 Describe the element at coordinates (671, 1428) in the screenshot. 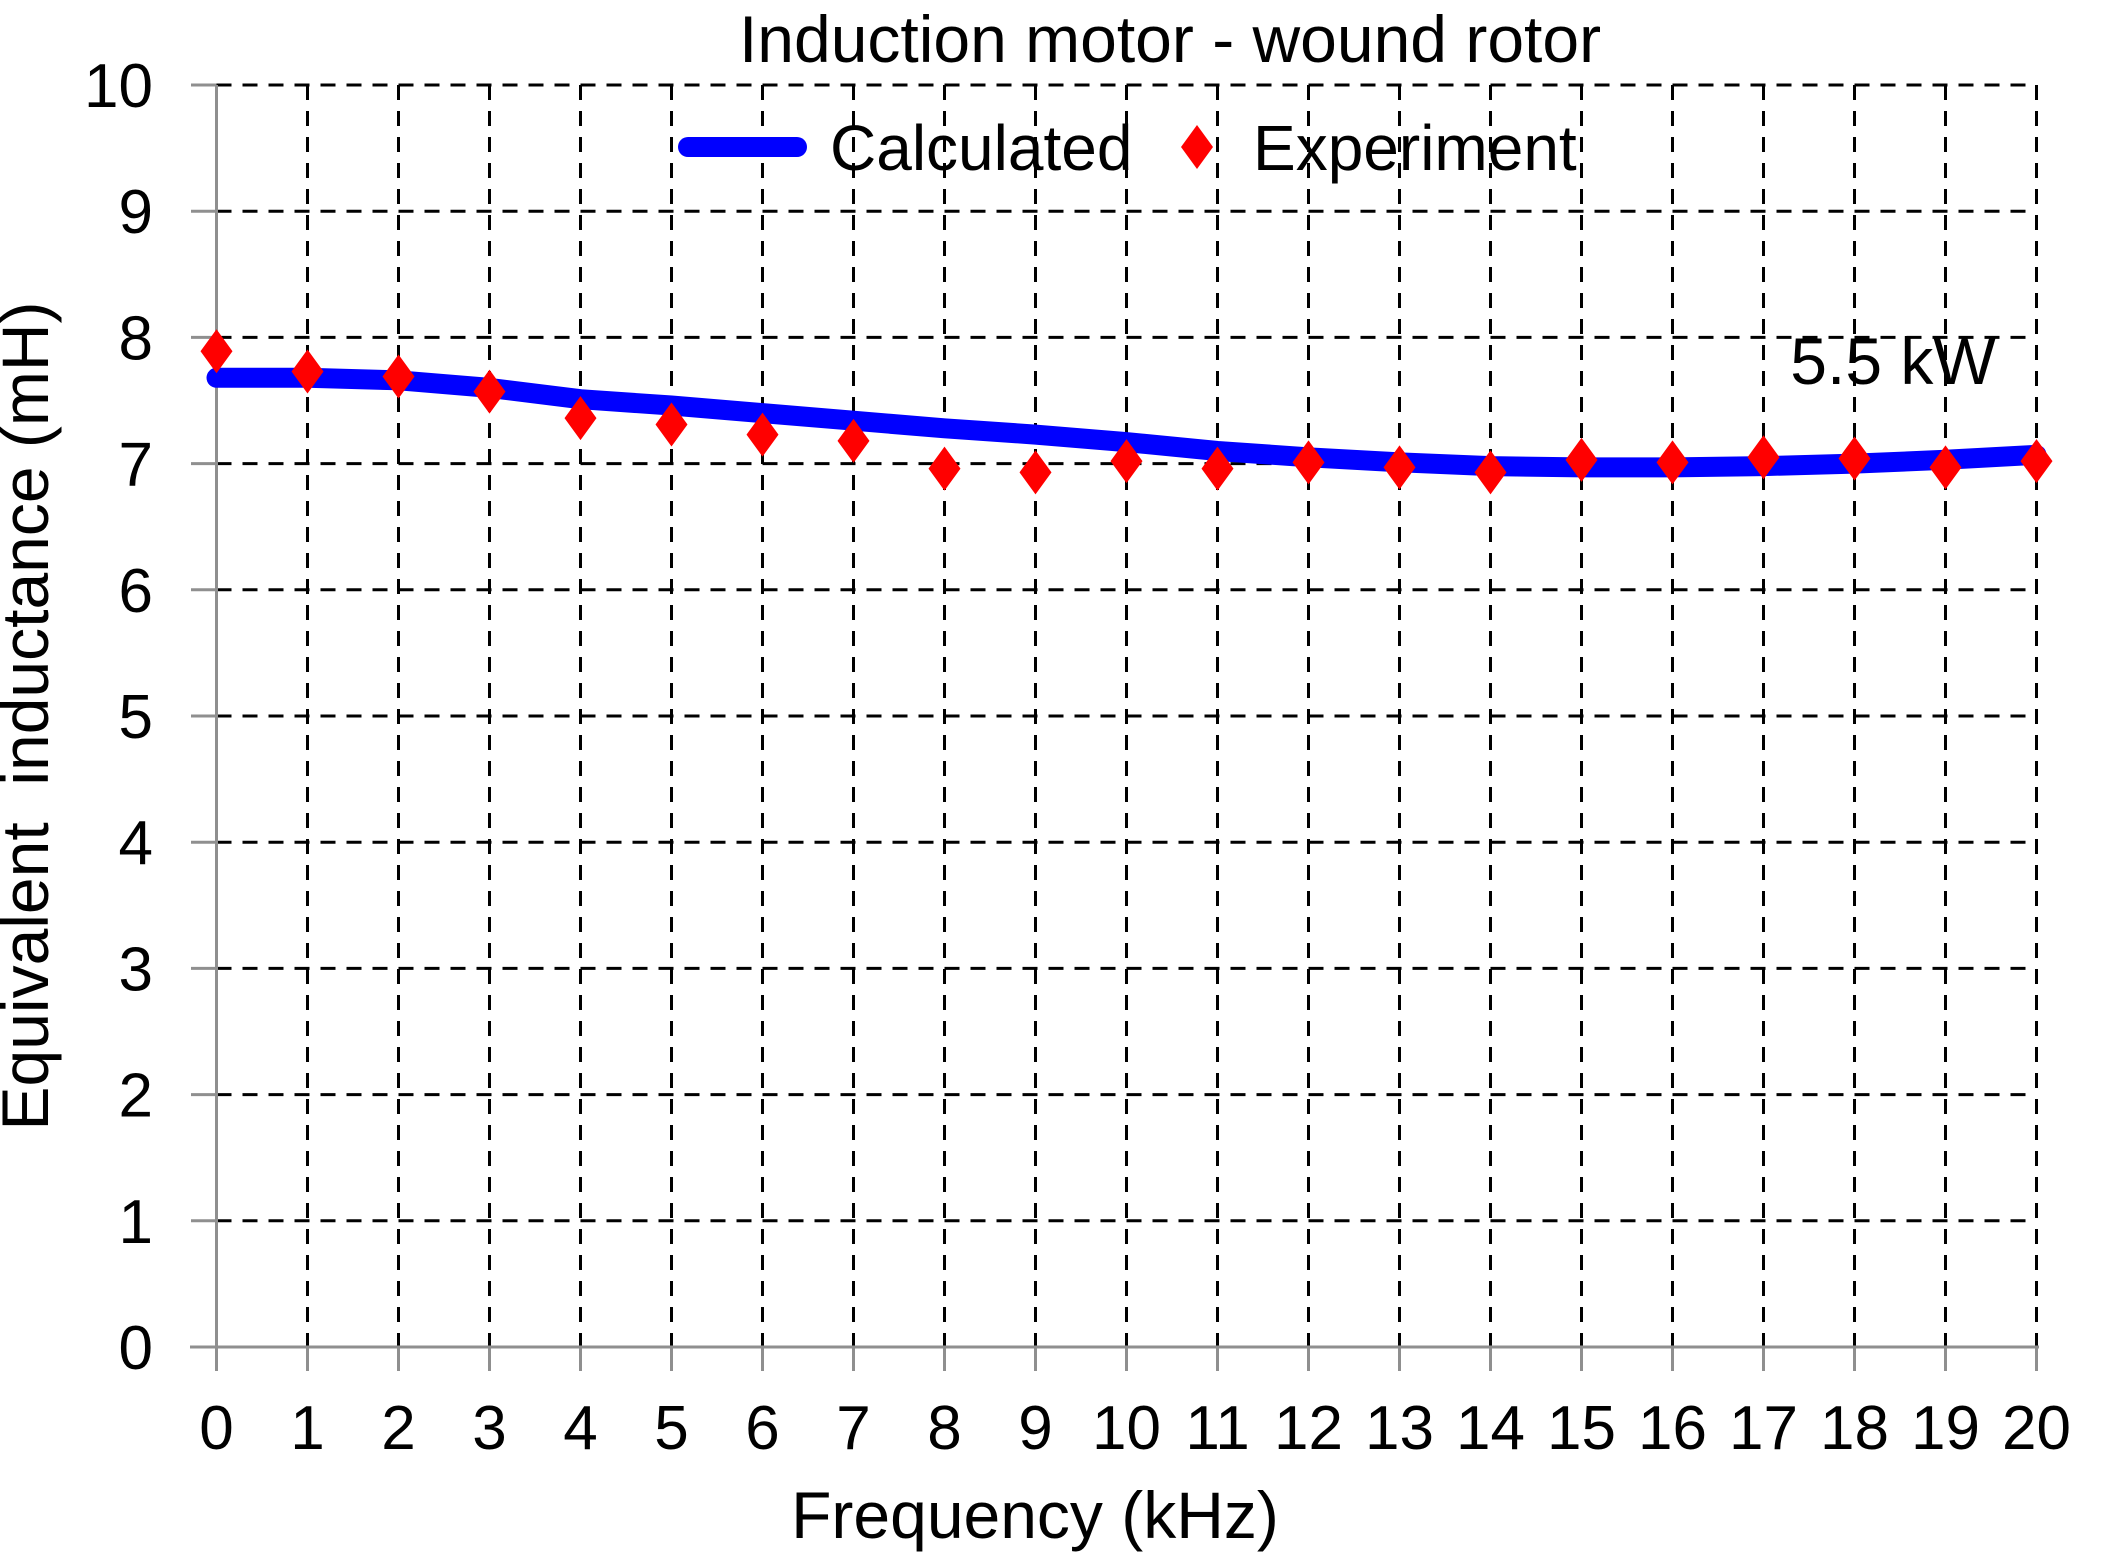

I see `x-tick-label: 5` at that location.